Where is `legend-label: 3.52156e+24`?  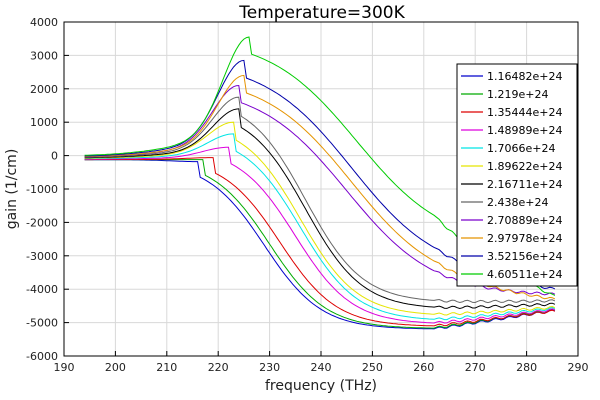 legend-label: 3.52156e+24 is located at coordinates (524, 256).